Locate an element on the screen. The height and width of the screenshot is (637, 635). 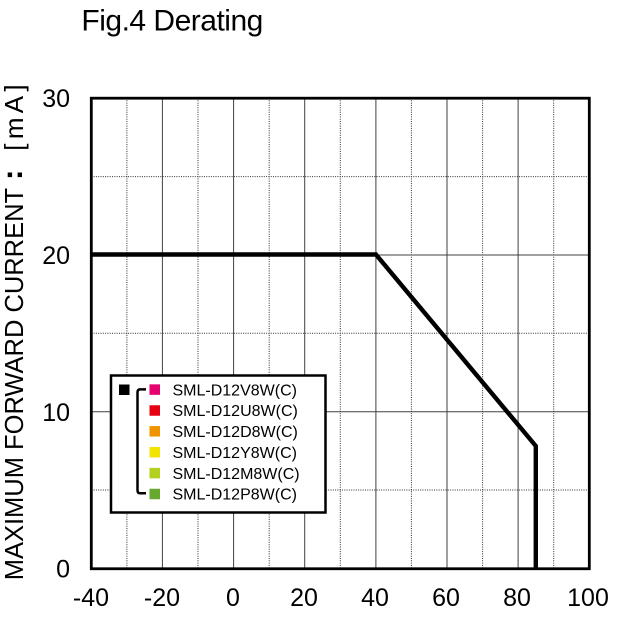
svg-text: SML-D12D8W(C) is located at coordinates (235, 432).